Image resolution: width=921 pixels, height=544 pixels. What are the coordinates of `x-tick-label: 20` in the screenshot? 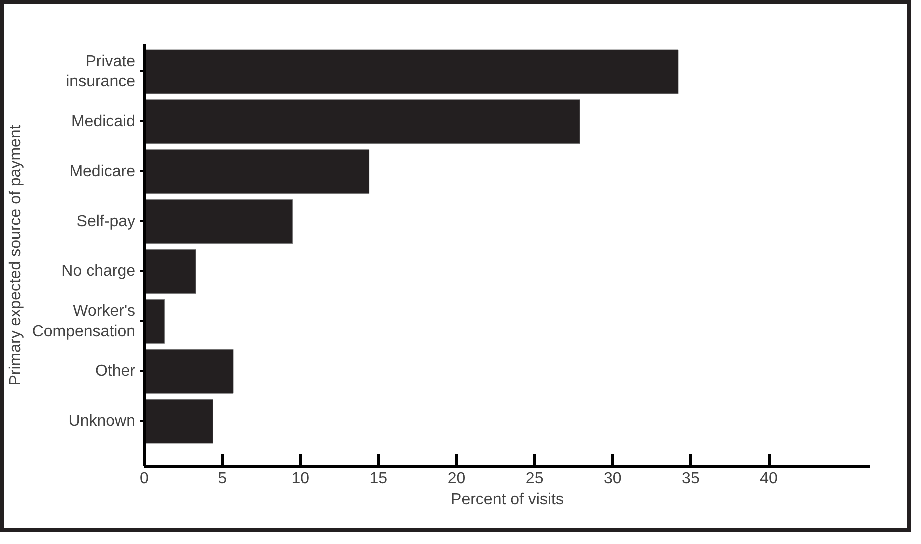 It's located at (457, 479).